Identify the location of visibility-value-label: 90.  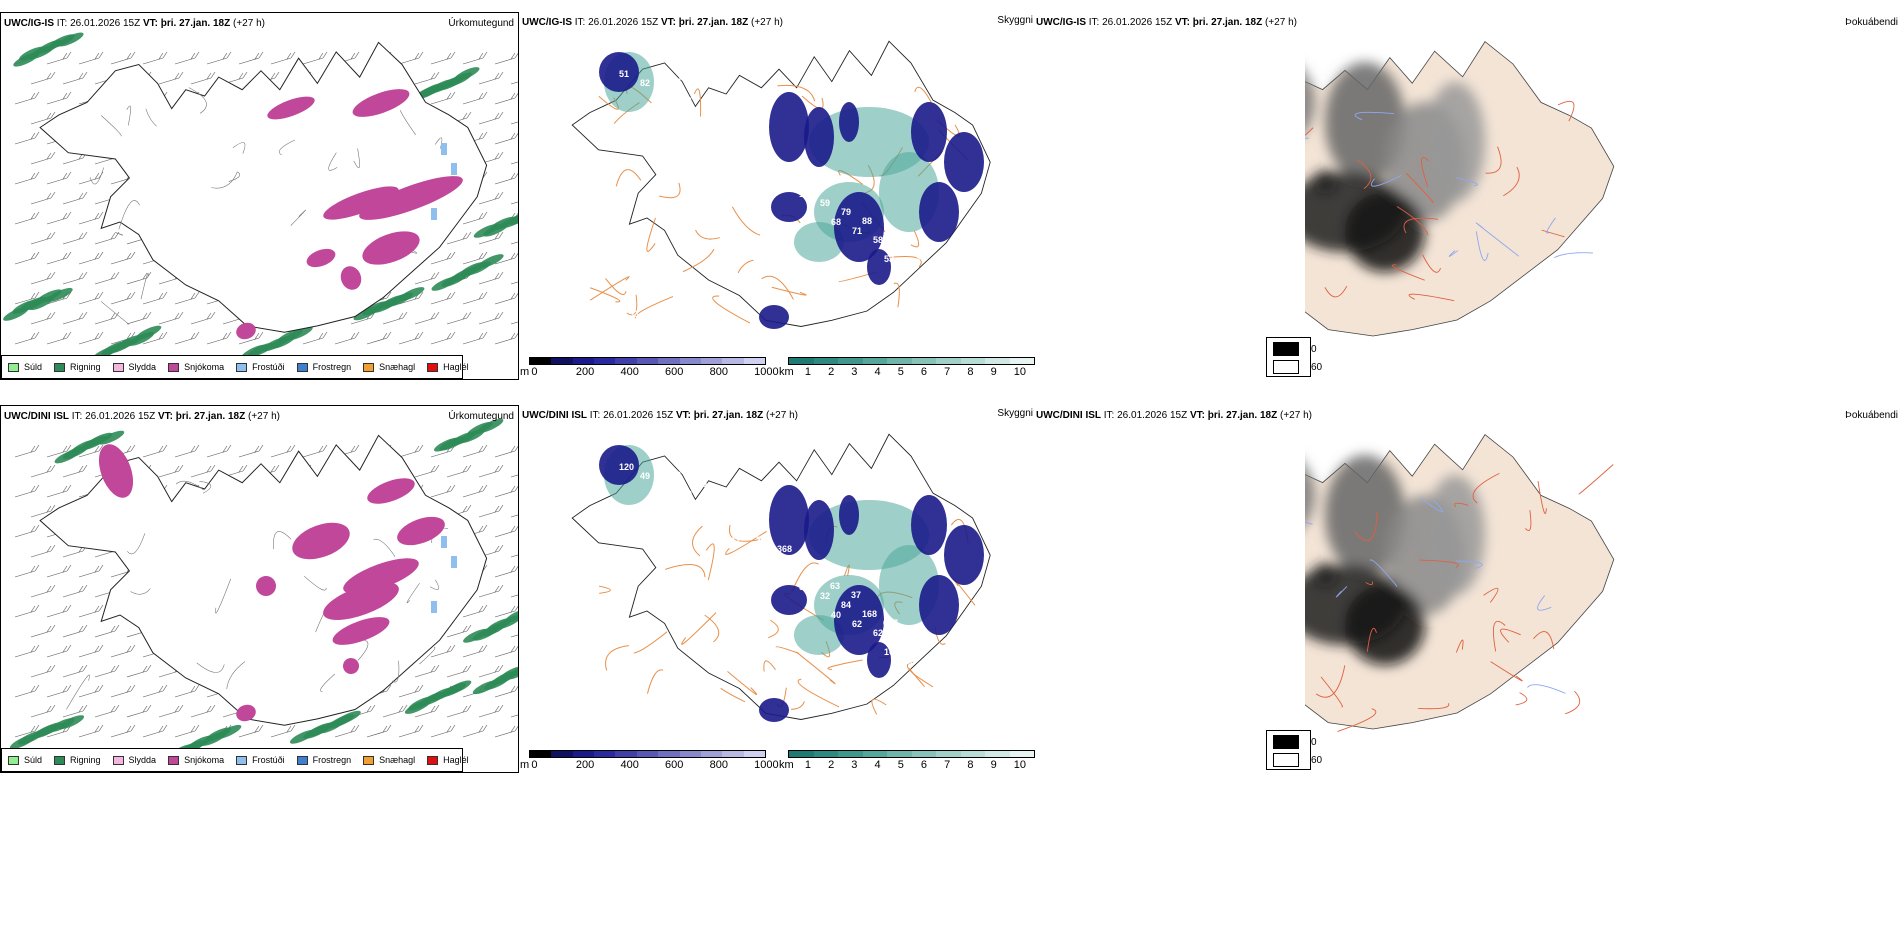
(751, 157).